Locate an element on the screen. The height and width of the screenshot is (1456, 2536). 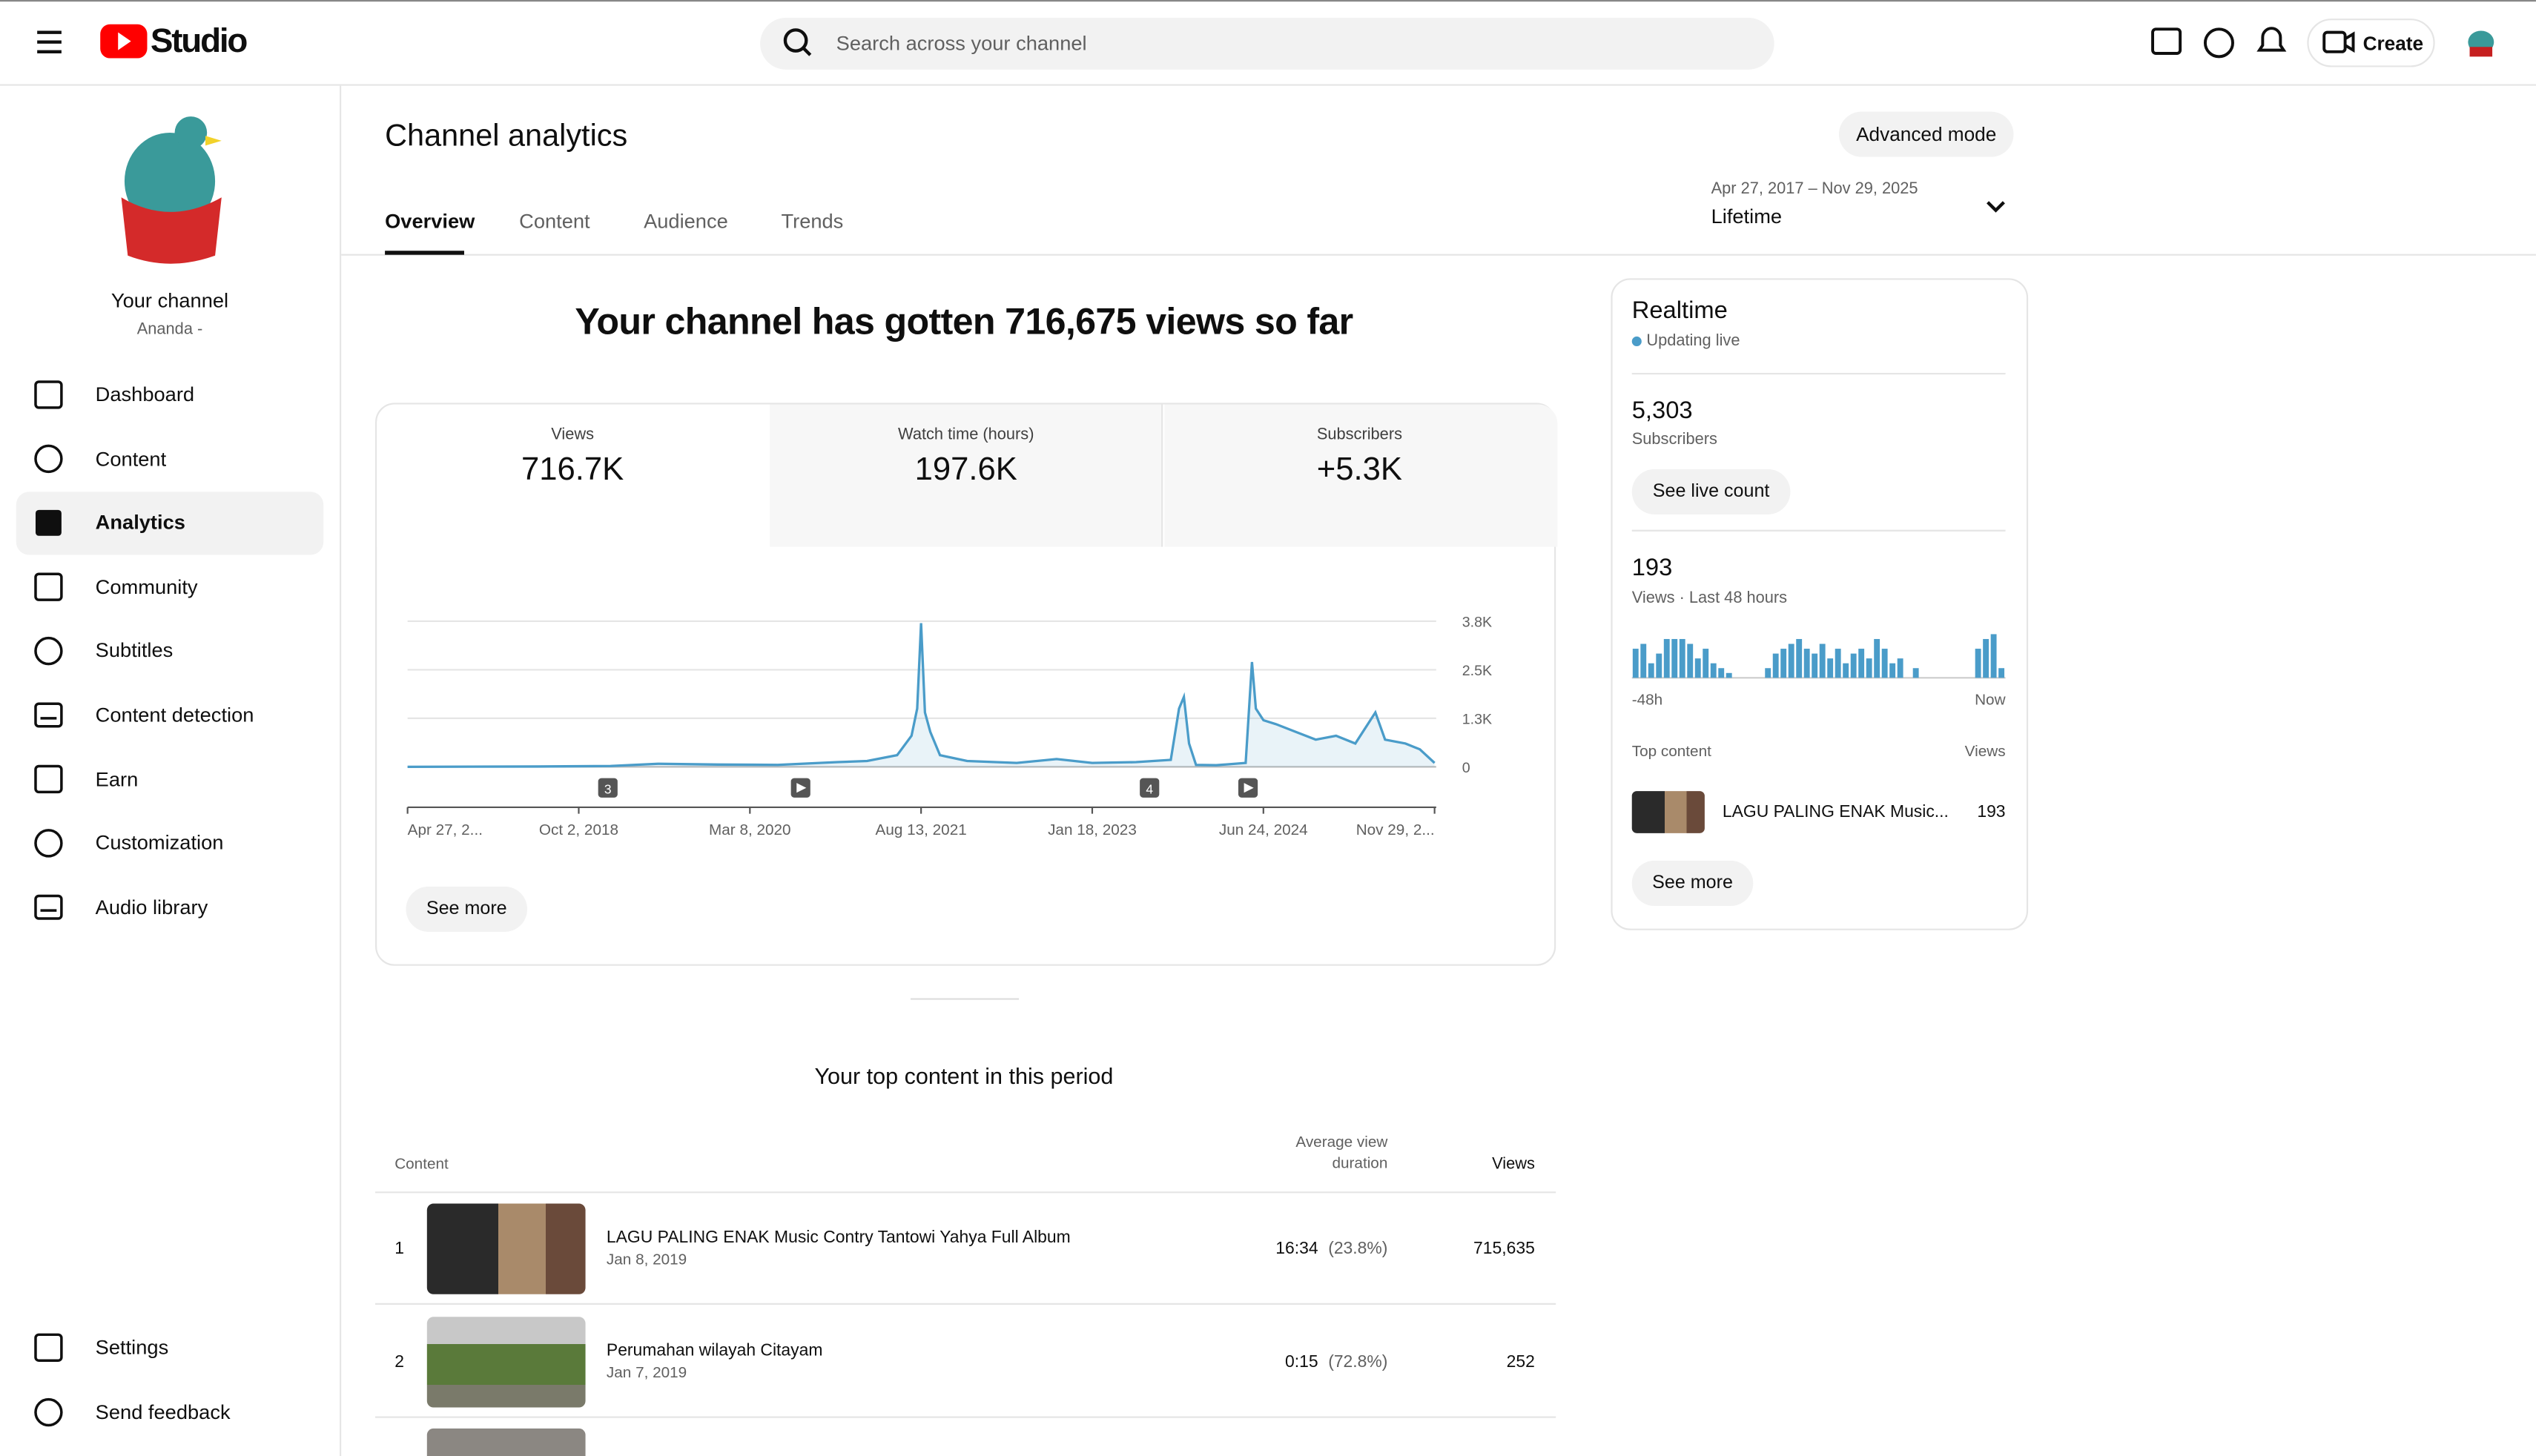
nav-item: Content detection is located at coordinates (175, 715).